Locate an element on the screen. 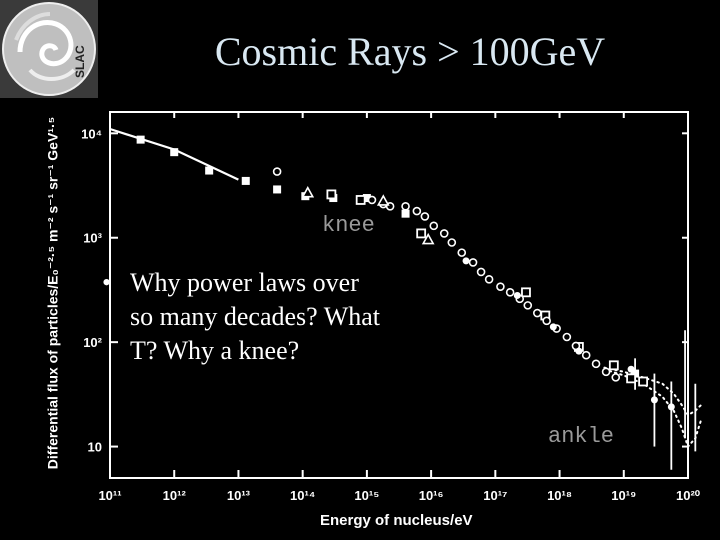 The image size is (720, 540). x-tick-label: 10¹¹ is located at coordinates (109, 495).